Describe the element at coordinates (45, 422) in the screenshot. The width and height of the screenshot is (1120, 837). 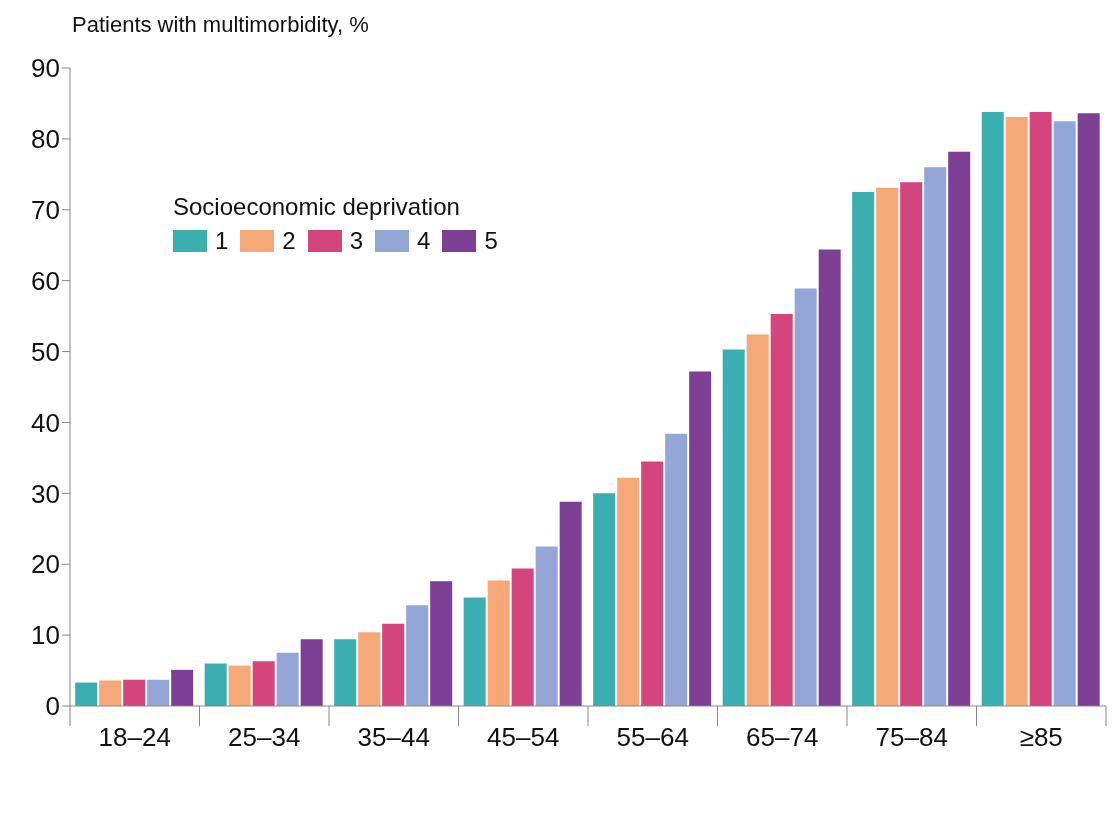
I see `y-tick-label: 40` at that location.